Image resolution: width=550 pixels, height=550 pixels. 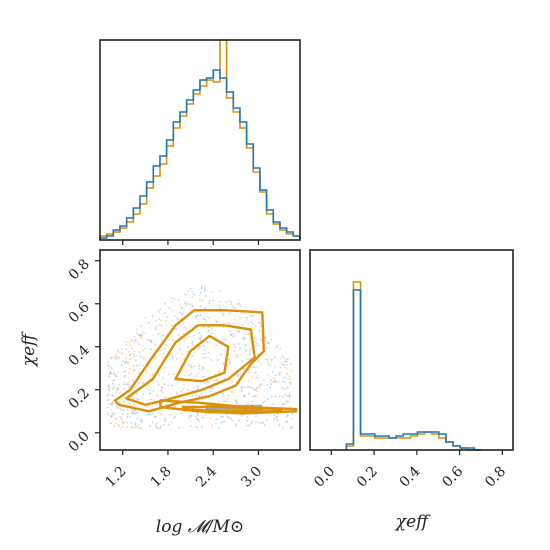 What do you see at coordinates (115, 477) in the screenshot?
I see `main-x-tick-label: 1.2` at bounding box center [115, 477].